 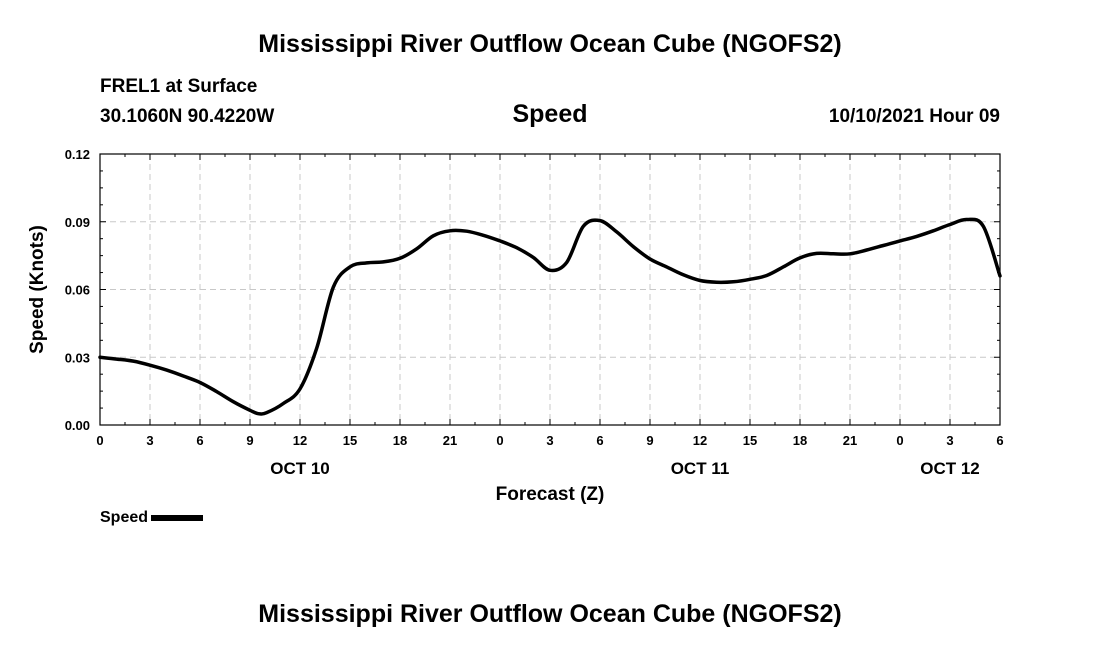 I want to click on x-date-label: OCT 12, so click(x=950, y=468).